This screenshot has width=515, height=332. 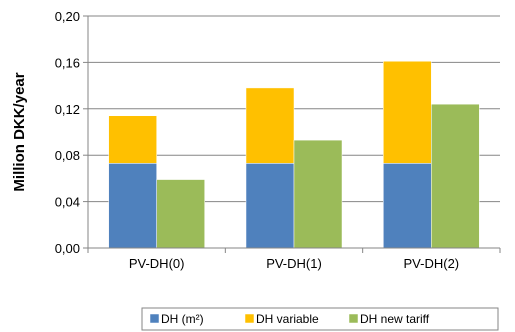 I want to click on x-tick-label: PV-DH(0), so click(x=157, y=263).